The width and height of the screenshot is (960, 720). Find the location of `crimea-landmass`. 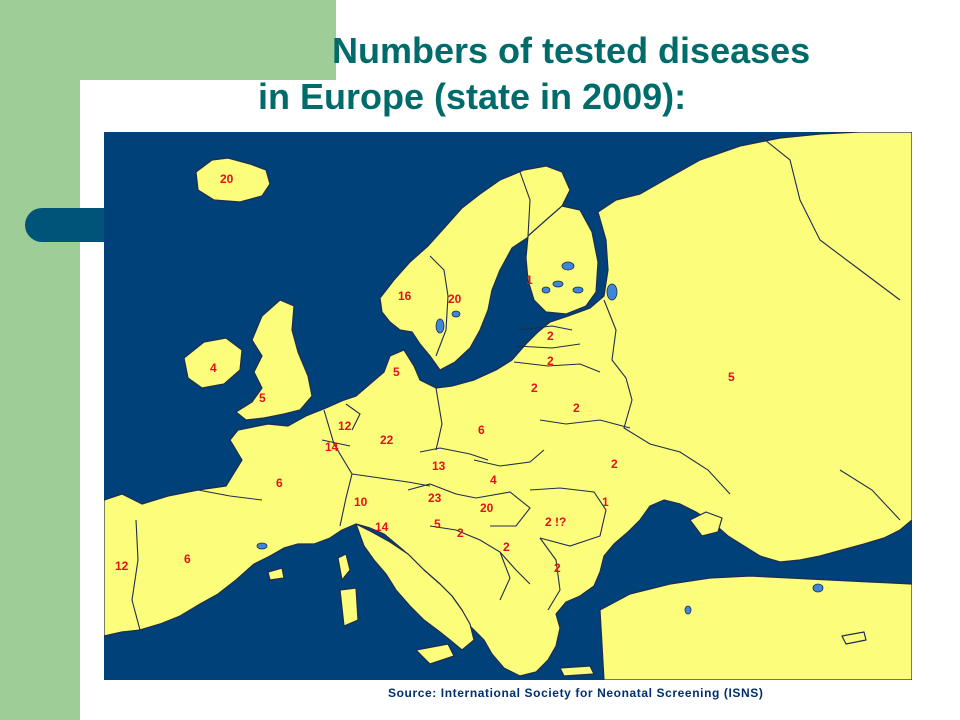

crimea-landmass is located at coordinates (706, 524).